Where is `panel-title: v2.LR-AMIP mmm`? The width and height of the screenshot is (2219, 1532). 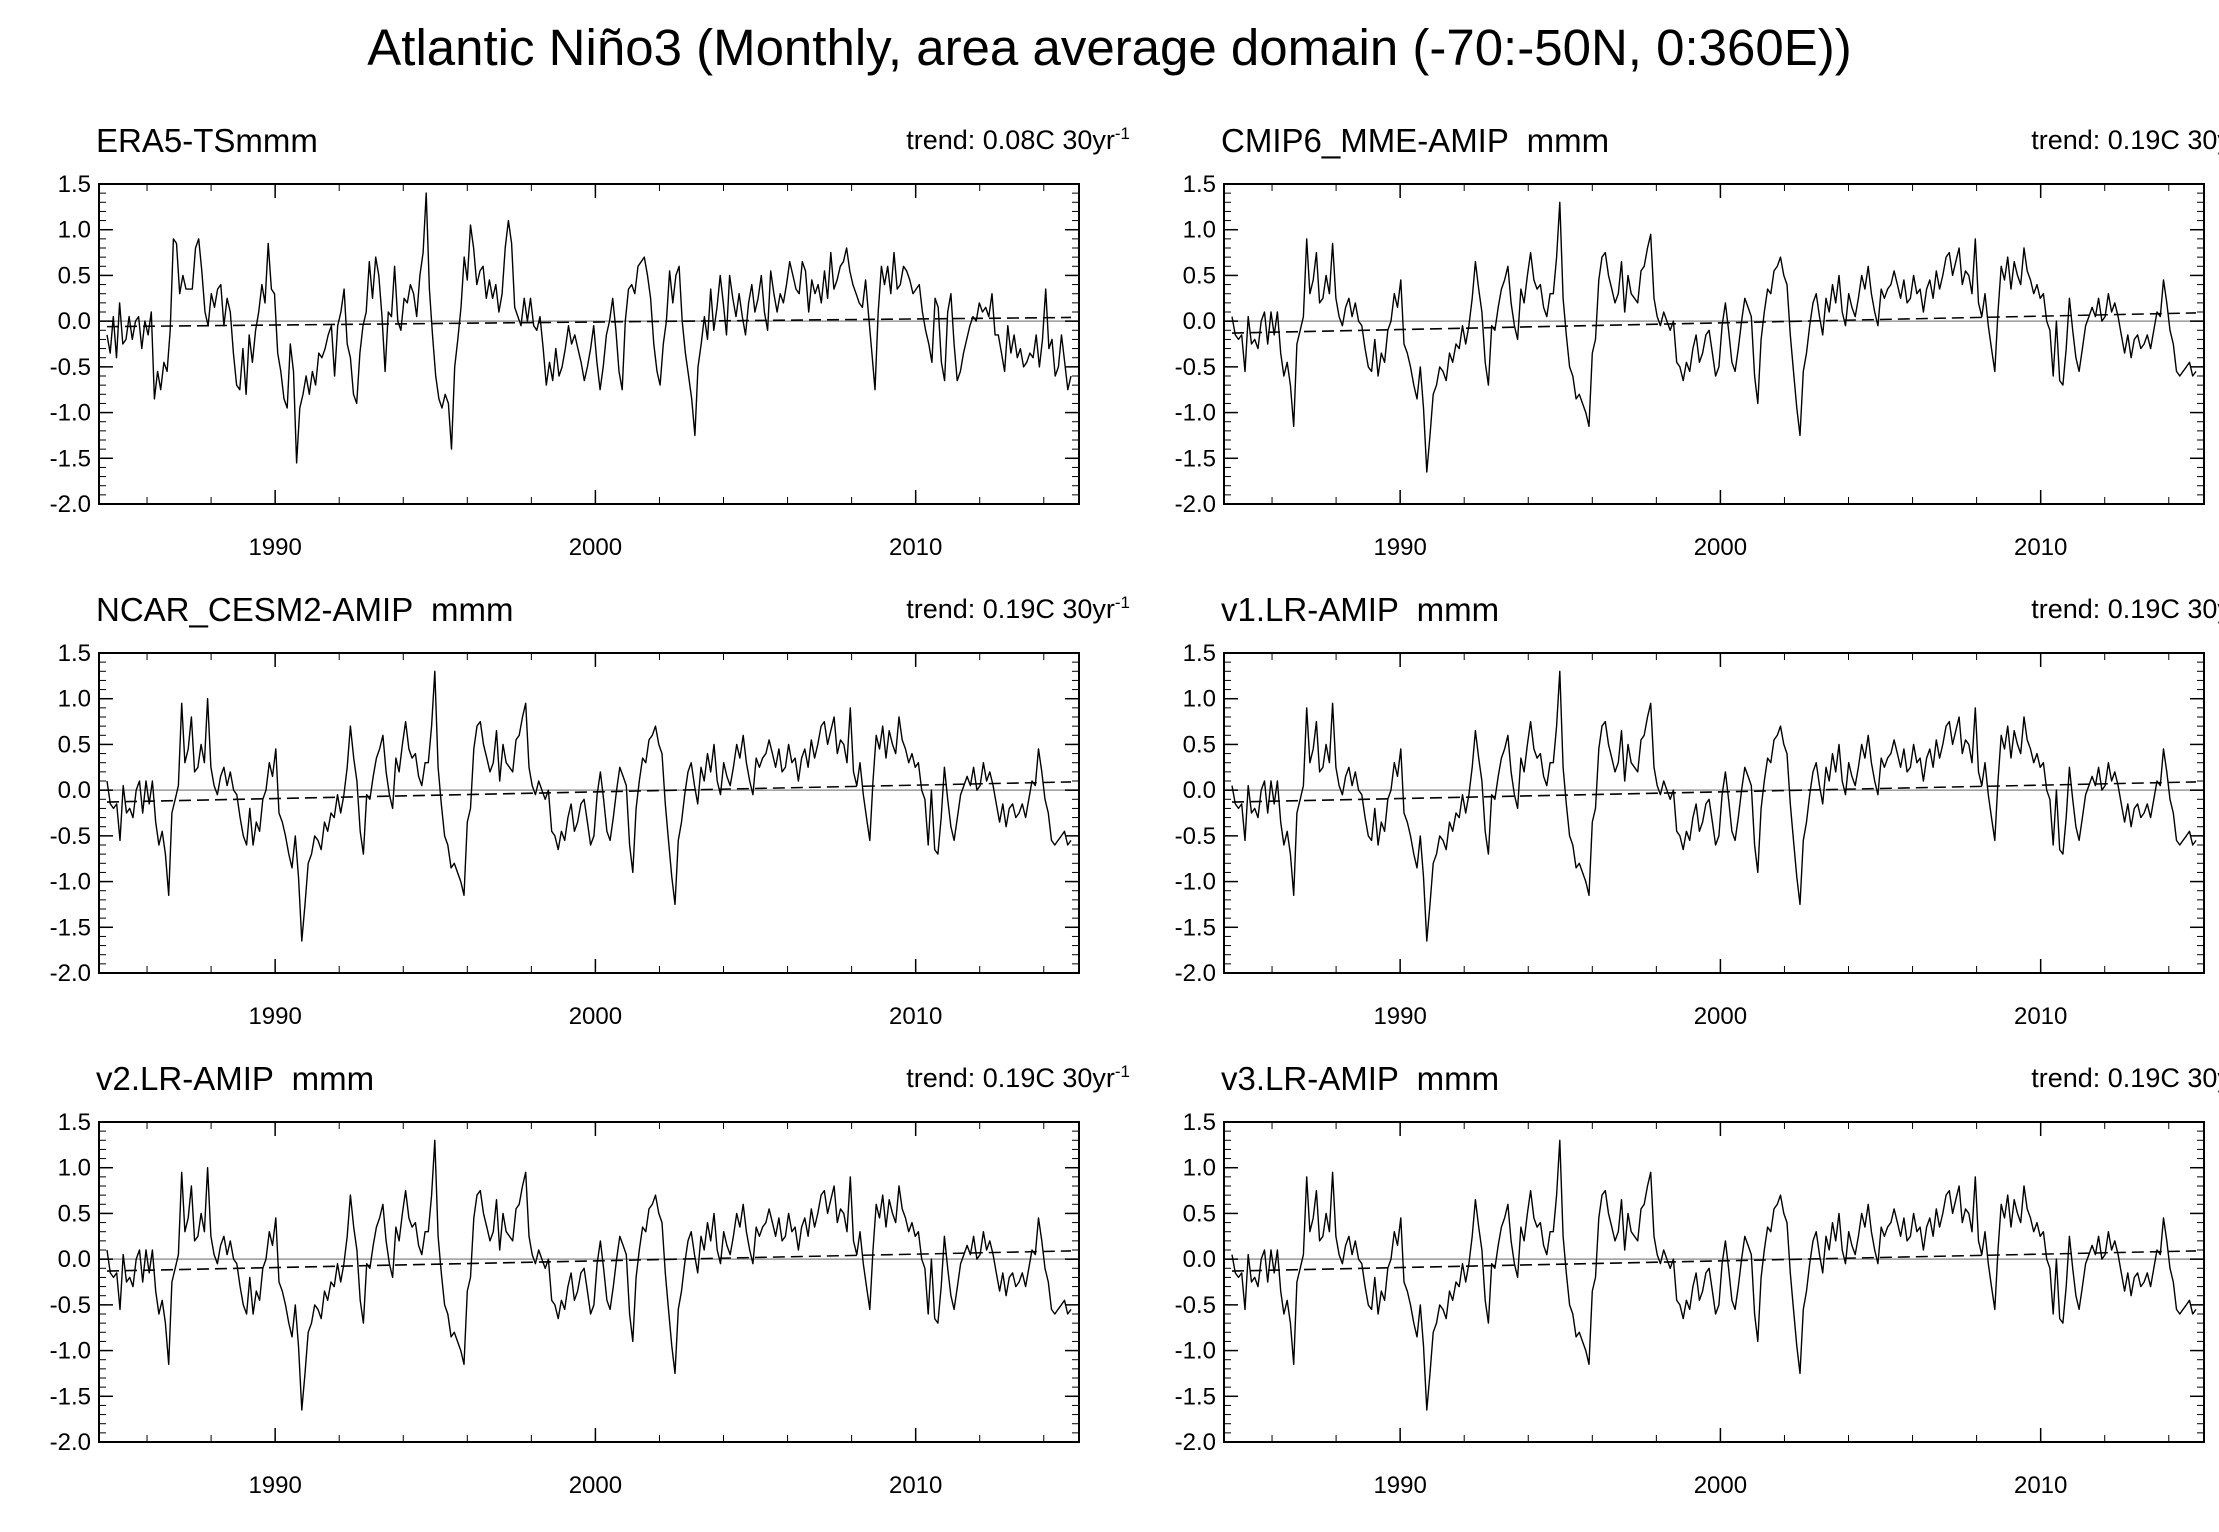
panel-title: v2.LR-AMIP mmm is located at coordinates (235, 1078).